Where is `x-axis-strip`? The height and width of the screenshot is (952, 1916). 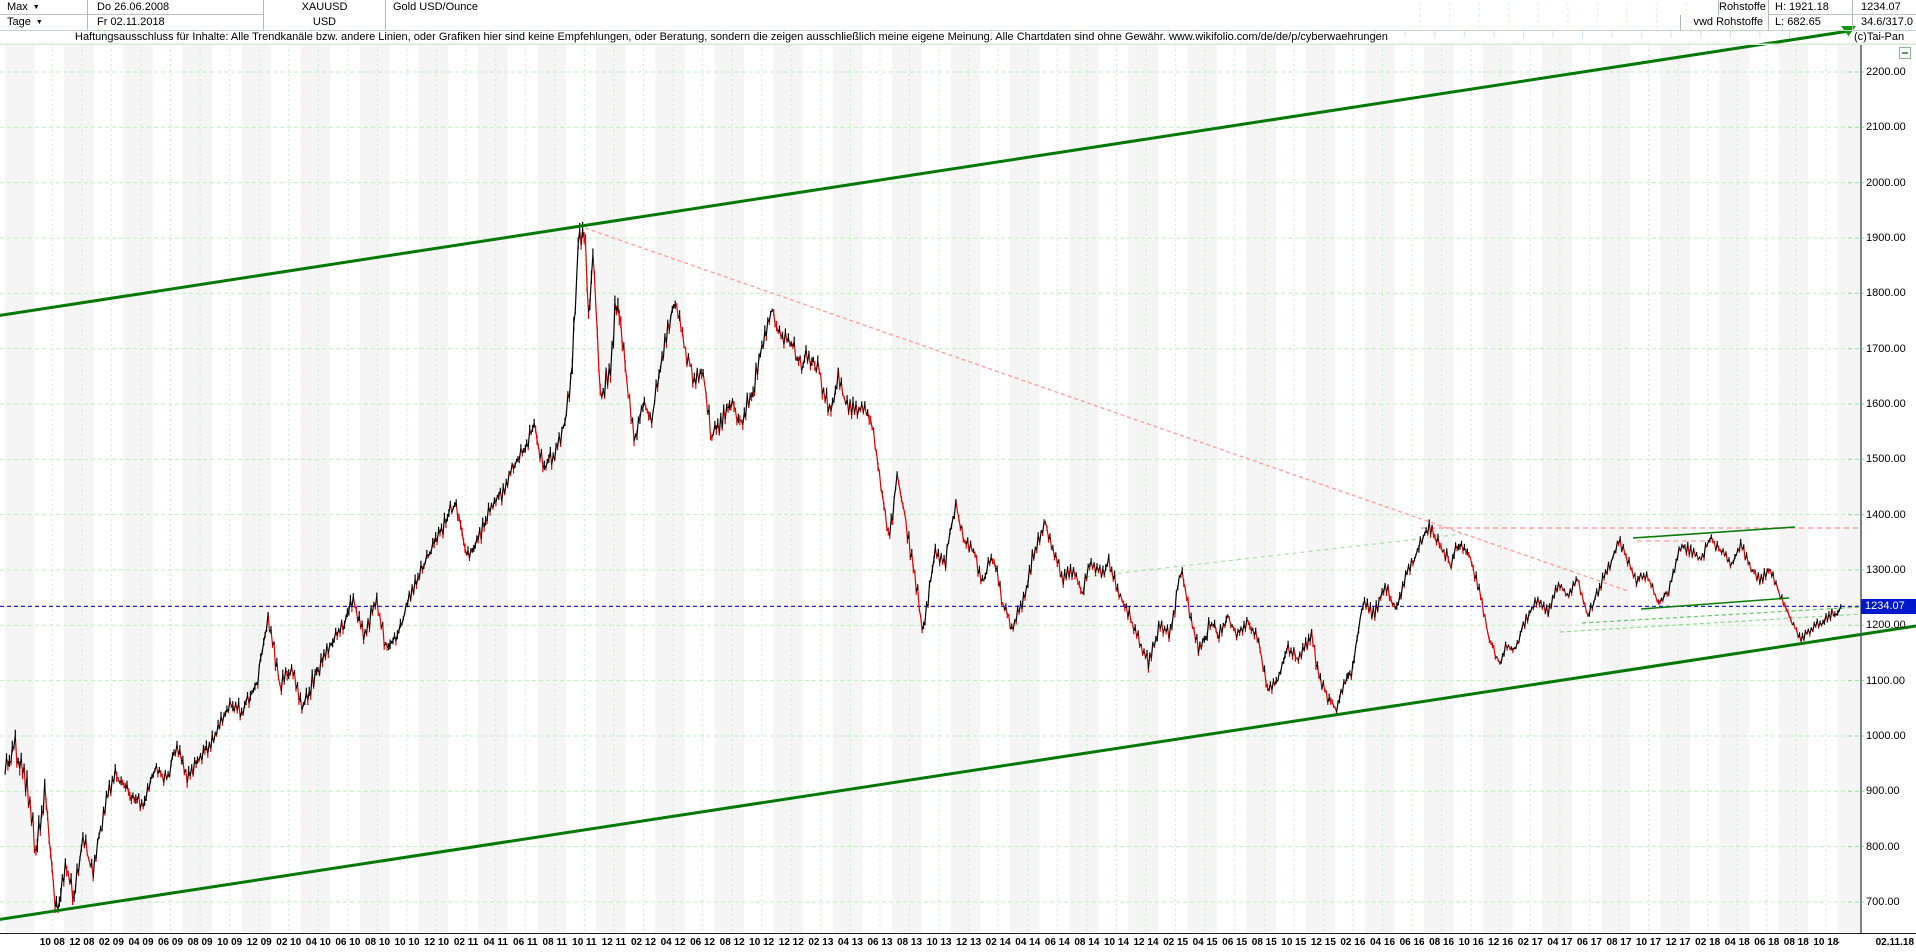
x-axis-strip is located at coordinates (958, 942).